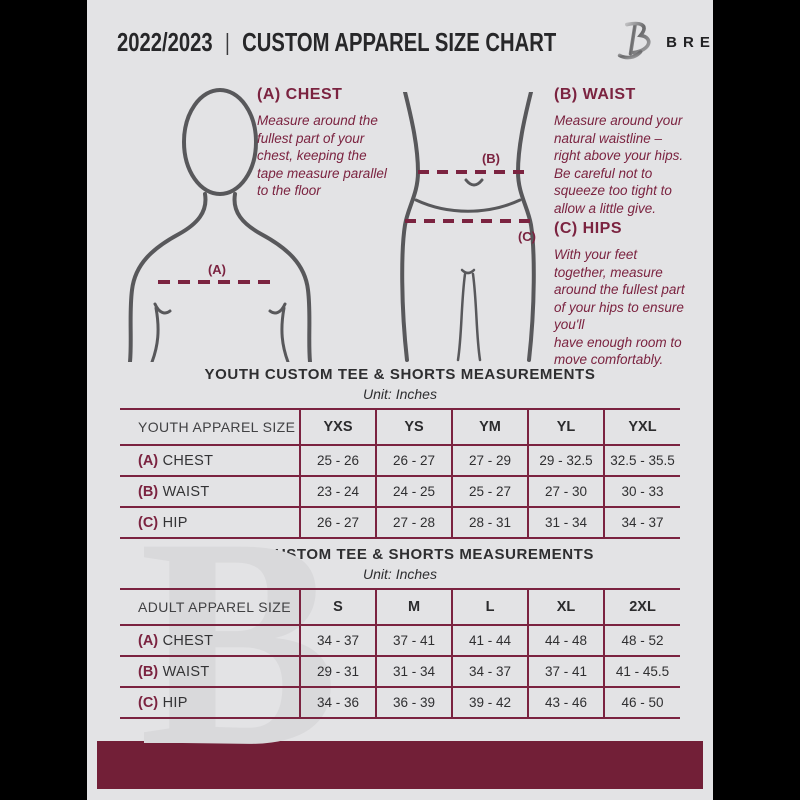 The image size is (800, 800). Describe the element at coordinates (300, 94) in the screenshot. I see `chest-heading: (A) CHEST` at that location.